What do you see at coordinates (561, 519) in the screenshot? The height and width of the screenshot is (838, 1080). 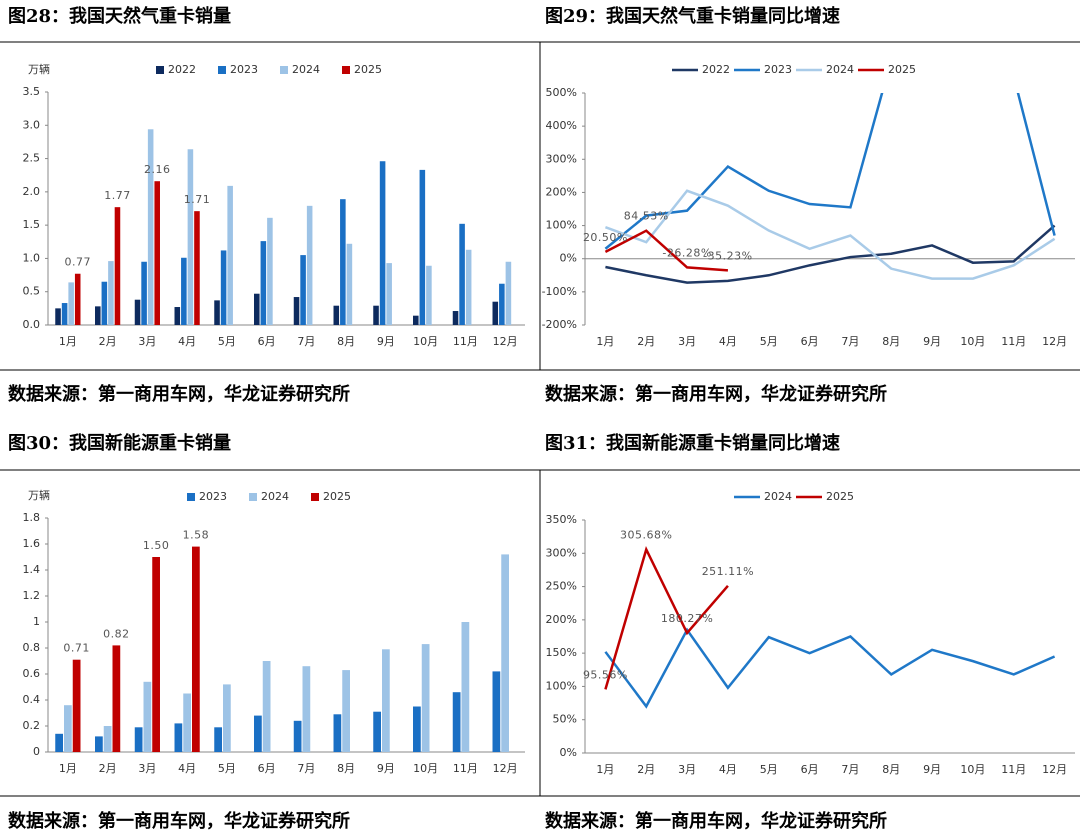 I see `y-tick-label: 350%` at bounding box center [561, 519].